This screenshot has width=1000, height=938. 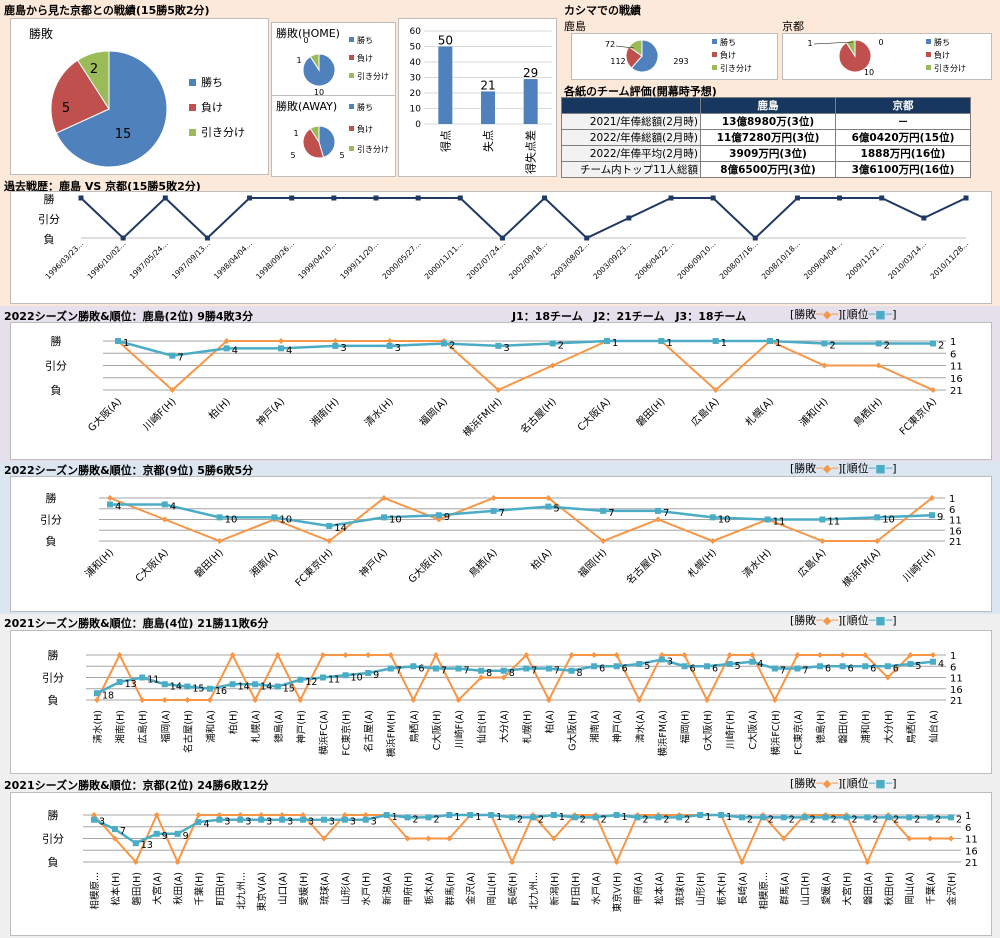 I want to click on history-title: 過去戦歴：鹿島 VS 京都(15勝5敗2分), so click(x=102, y=186).